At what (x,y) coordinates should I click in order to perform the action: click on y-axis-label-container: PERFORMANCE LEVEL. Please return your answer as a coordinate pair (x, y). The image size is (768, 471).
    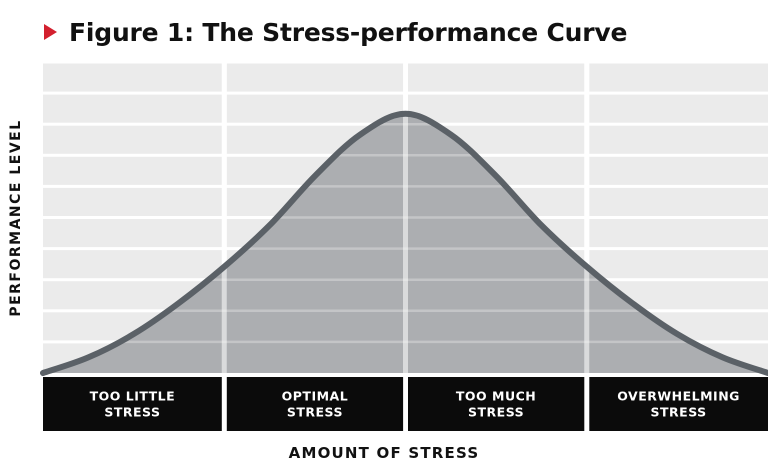
    Looking at the image, I should click on (16, 218).